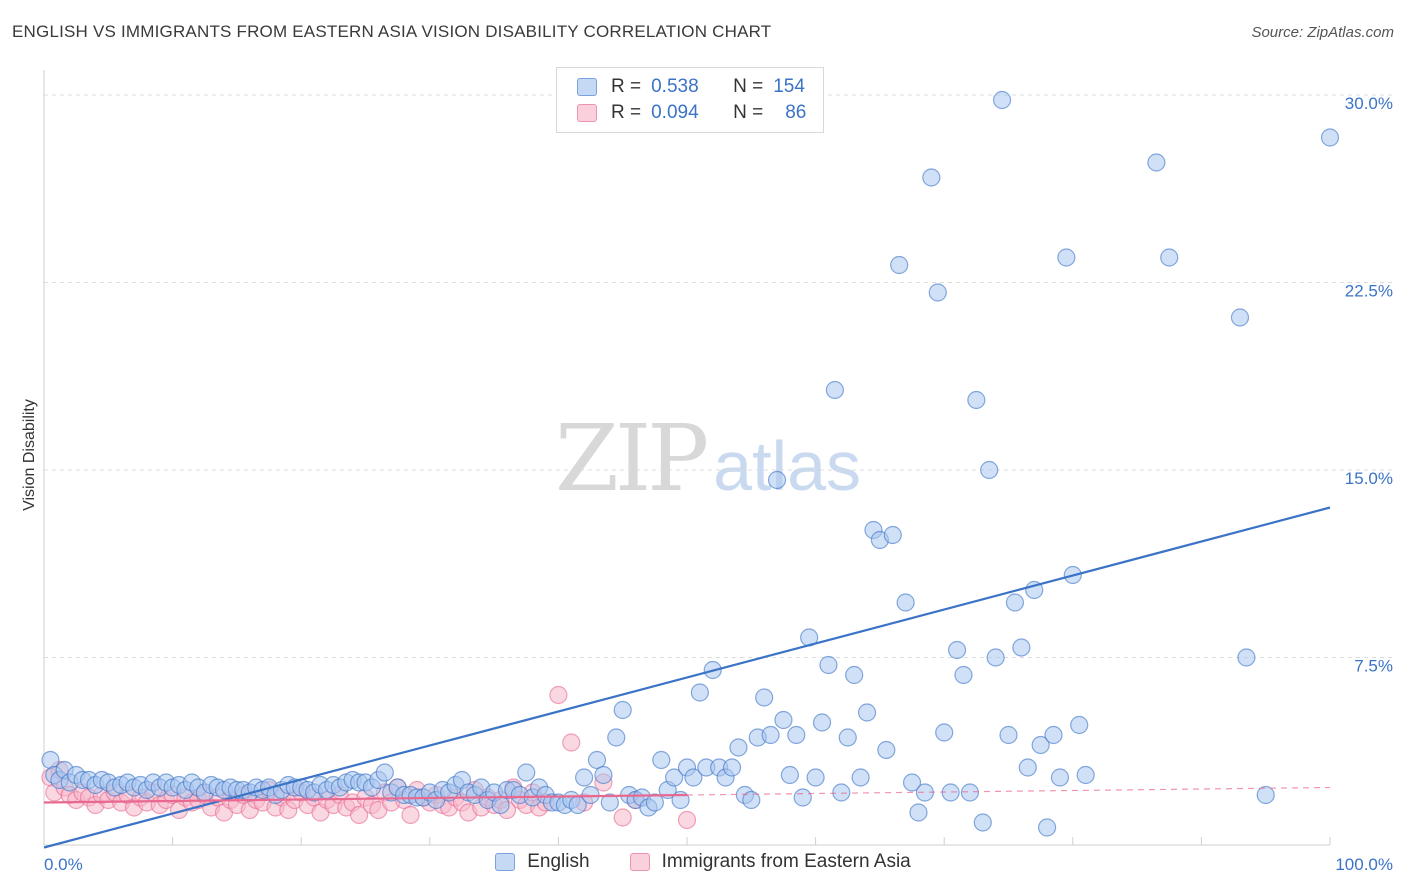 The image size is (1406, 892). Describe the element at coordinates (1322, 32) in the screenshot. I see `source-credit: Source: ZipAtlas.com` at that location.